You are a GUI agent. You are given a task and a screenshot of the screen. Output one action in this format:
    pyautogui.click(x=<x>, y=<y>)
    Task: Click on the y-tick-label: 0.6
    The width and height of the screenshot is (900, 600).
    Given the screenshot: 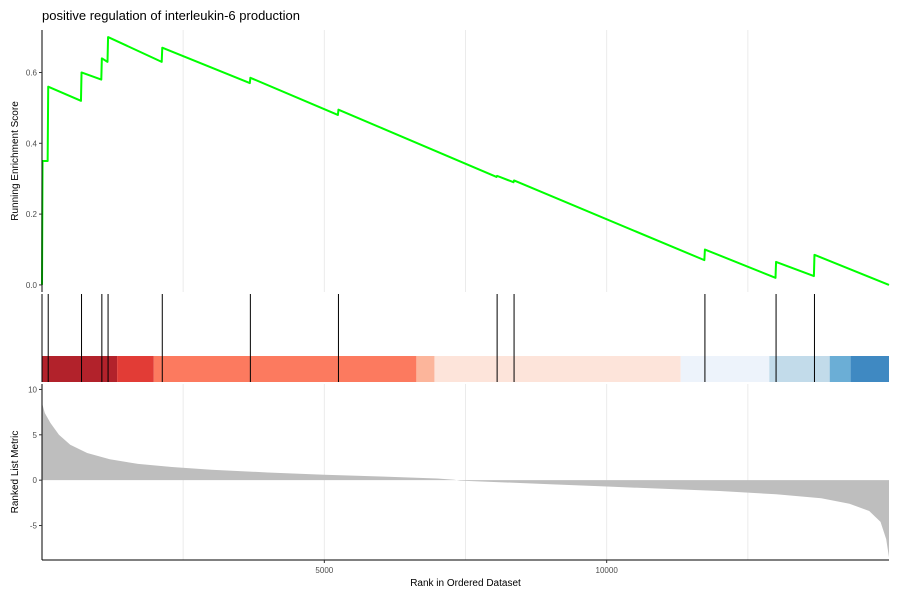 What is the action you would take?
    pyautogui.click(x=32, y=72)
    